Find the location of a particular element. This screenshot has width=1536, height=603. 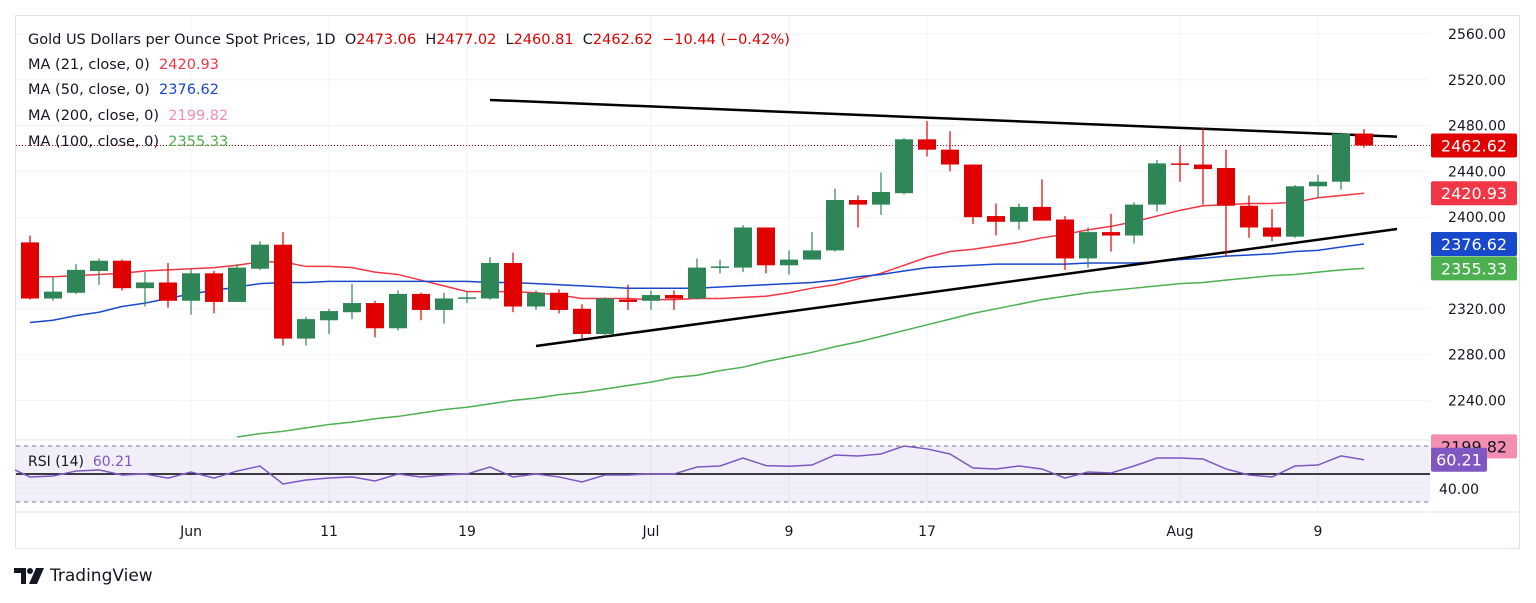

indicator-label: MA (50, close, 0) is located at coordinates (89, 90).